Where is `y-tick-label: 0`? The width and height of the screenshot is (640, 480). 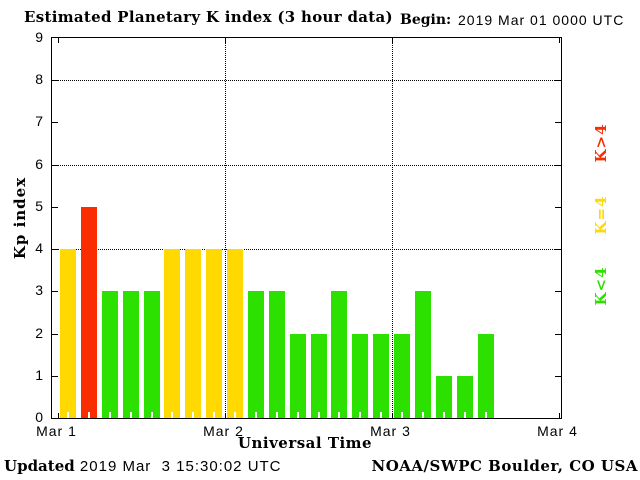 y-tick-label: 0 is located at coordinates (39, 417).